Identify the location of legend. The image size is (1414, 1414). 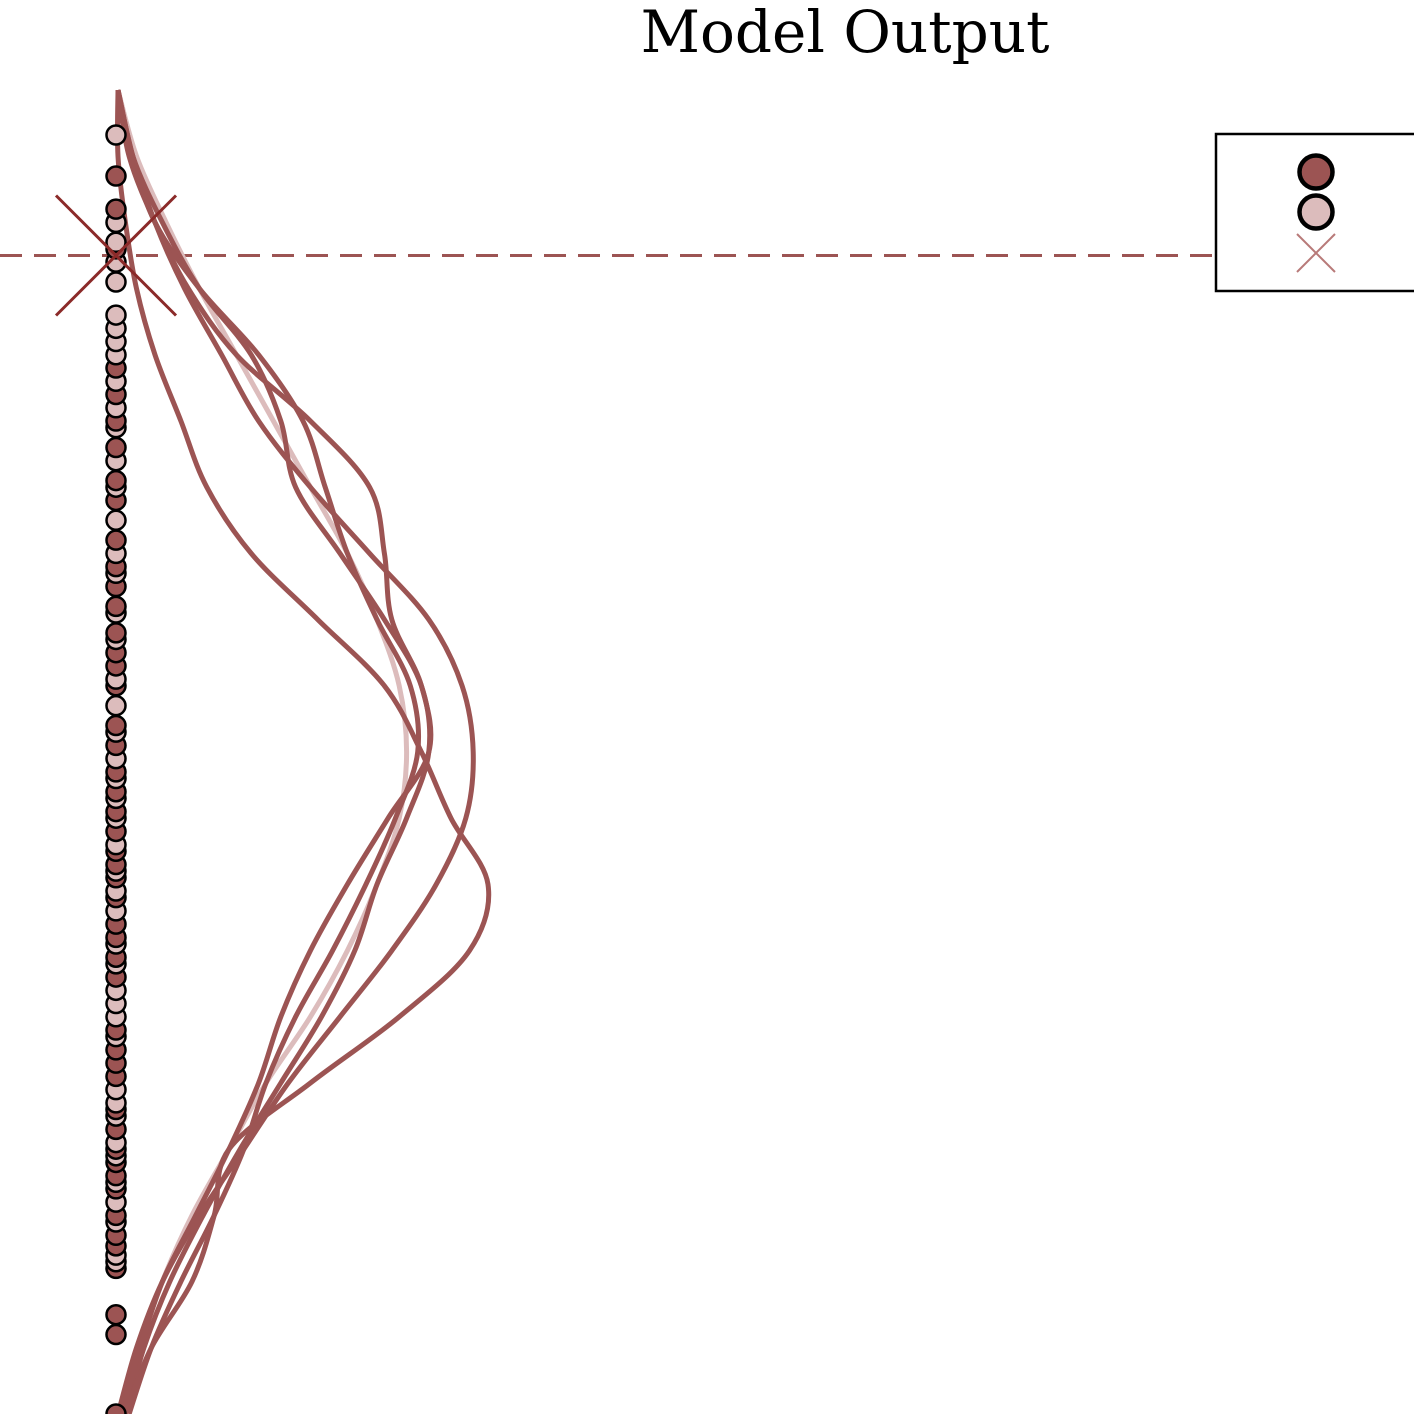
(1314, 212).